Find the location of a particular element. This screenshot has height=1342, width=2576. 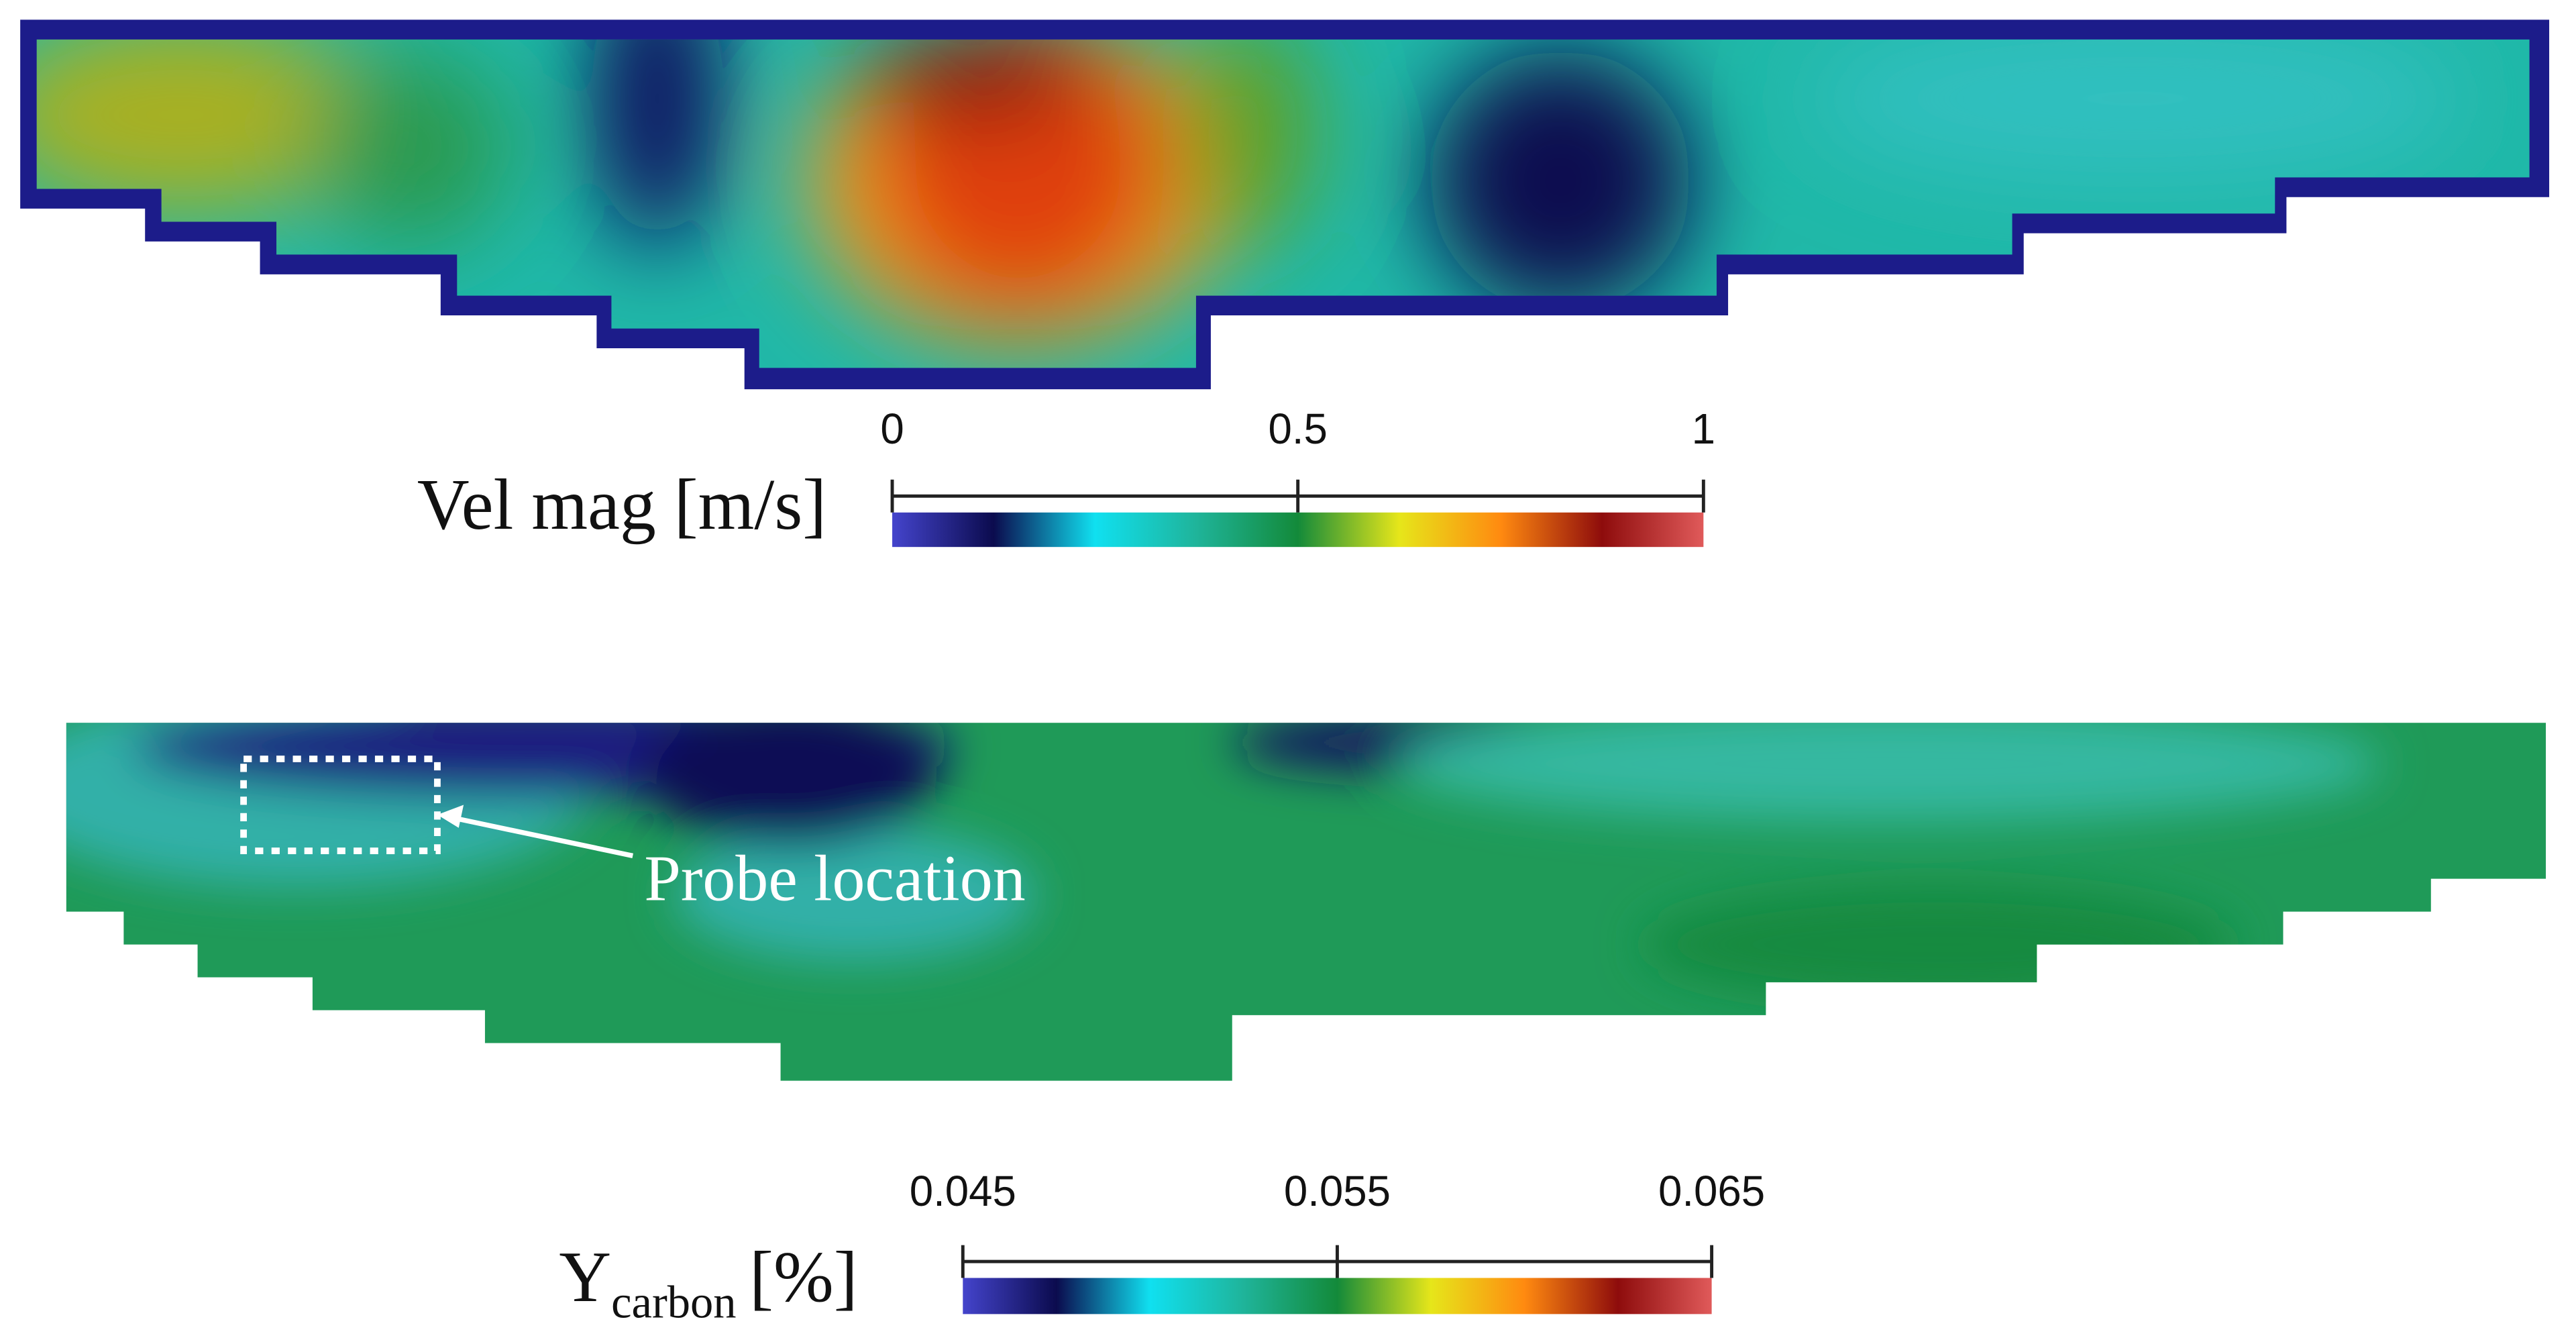

label-symbol: Y is located at coordinates (585, 1277).